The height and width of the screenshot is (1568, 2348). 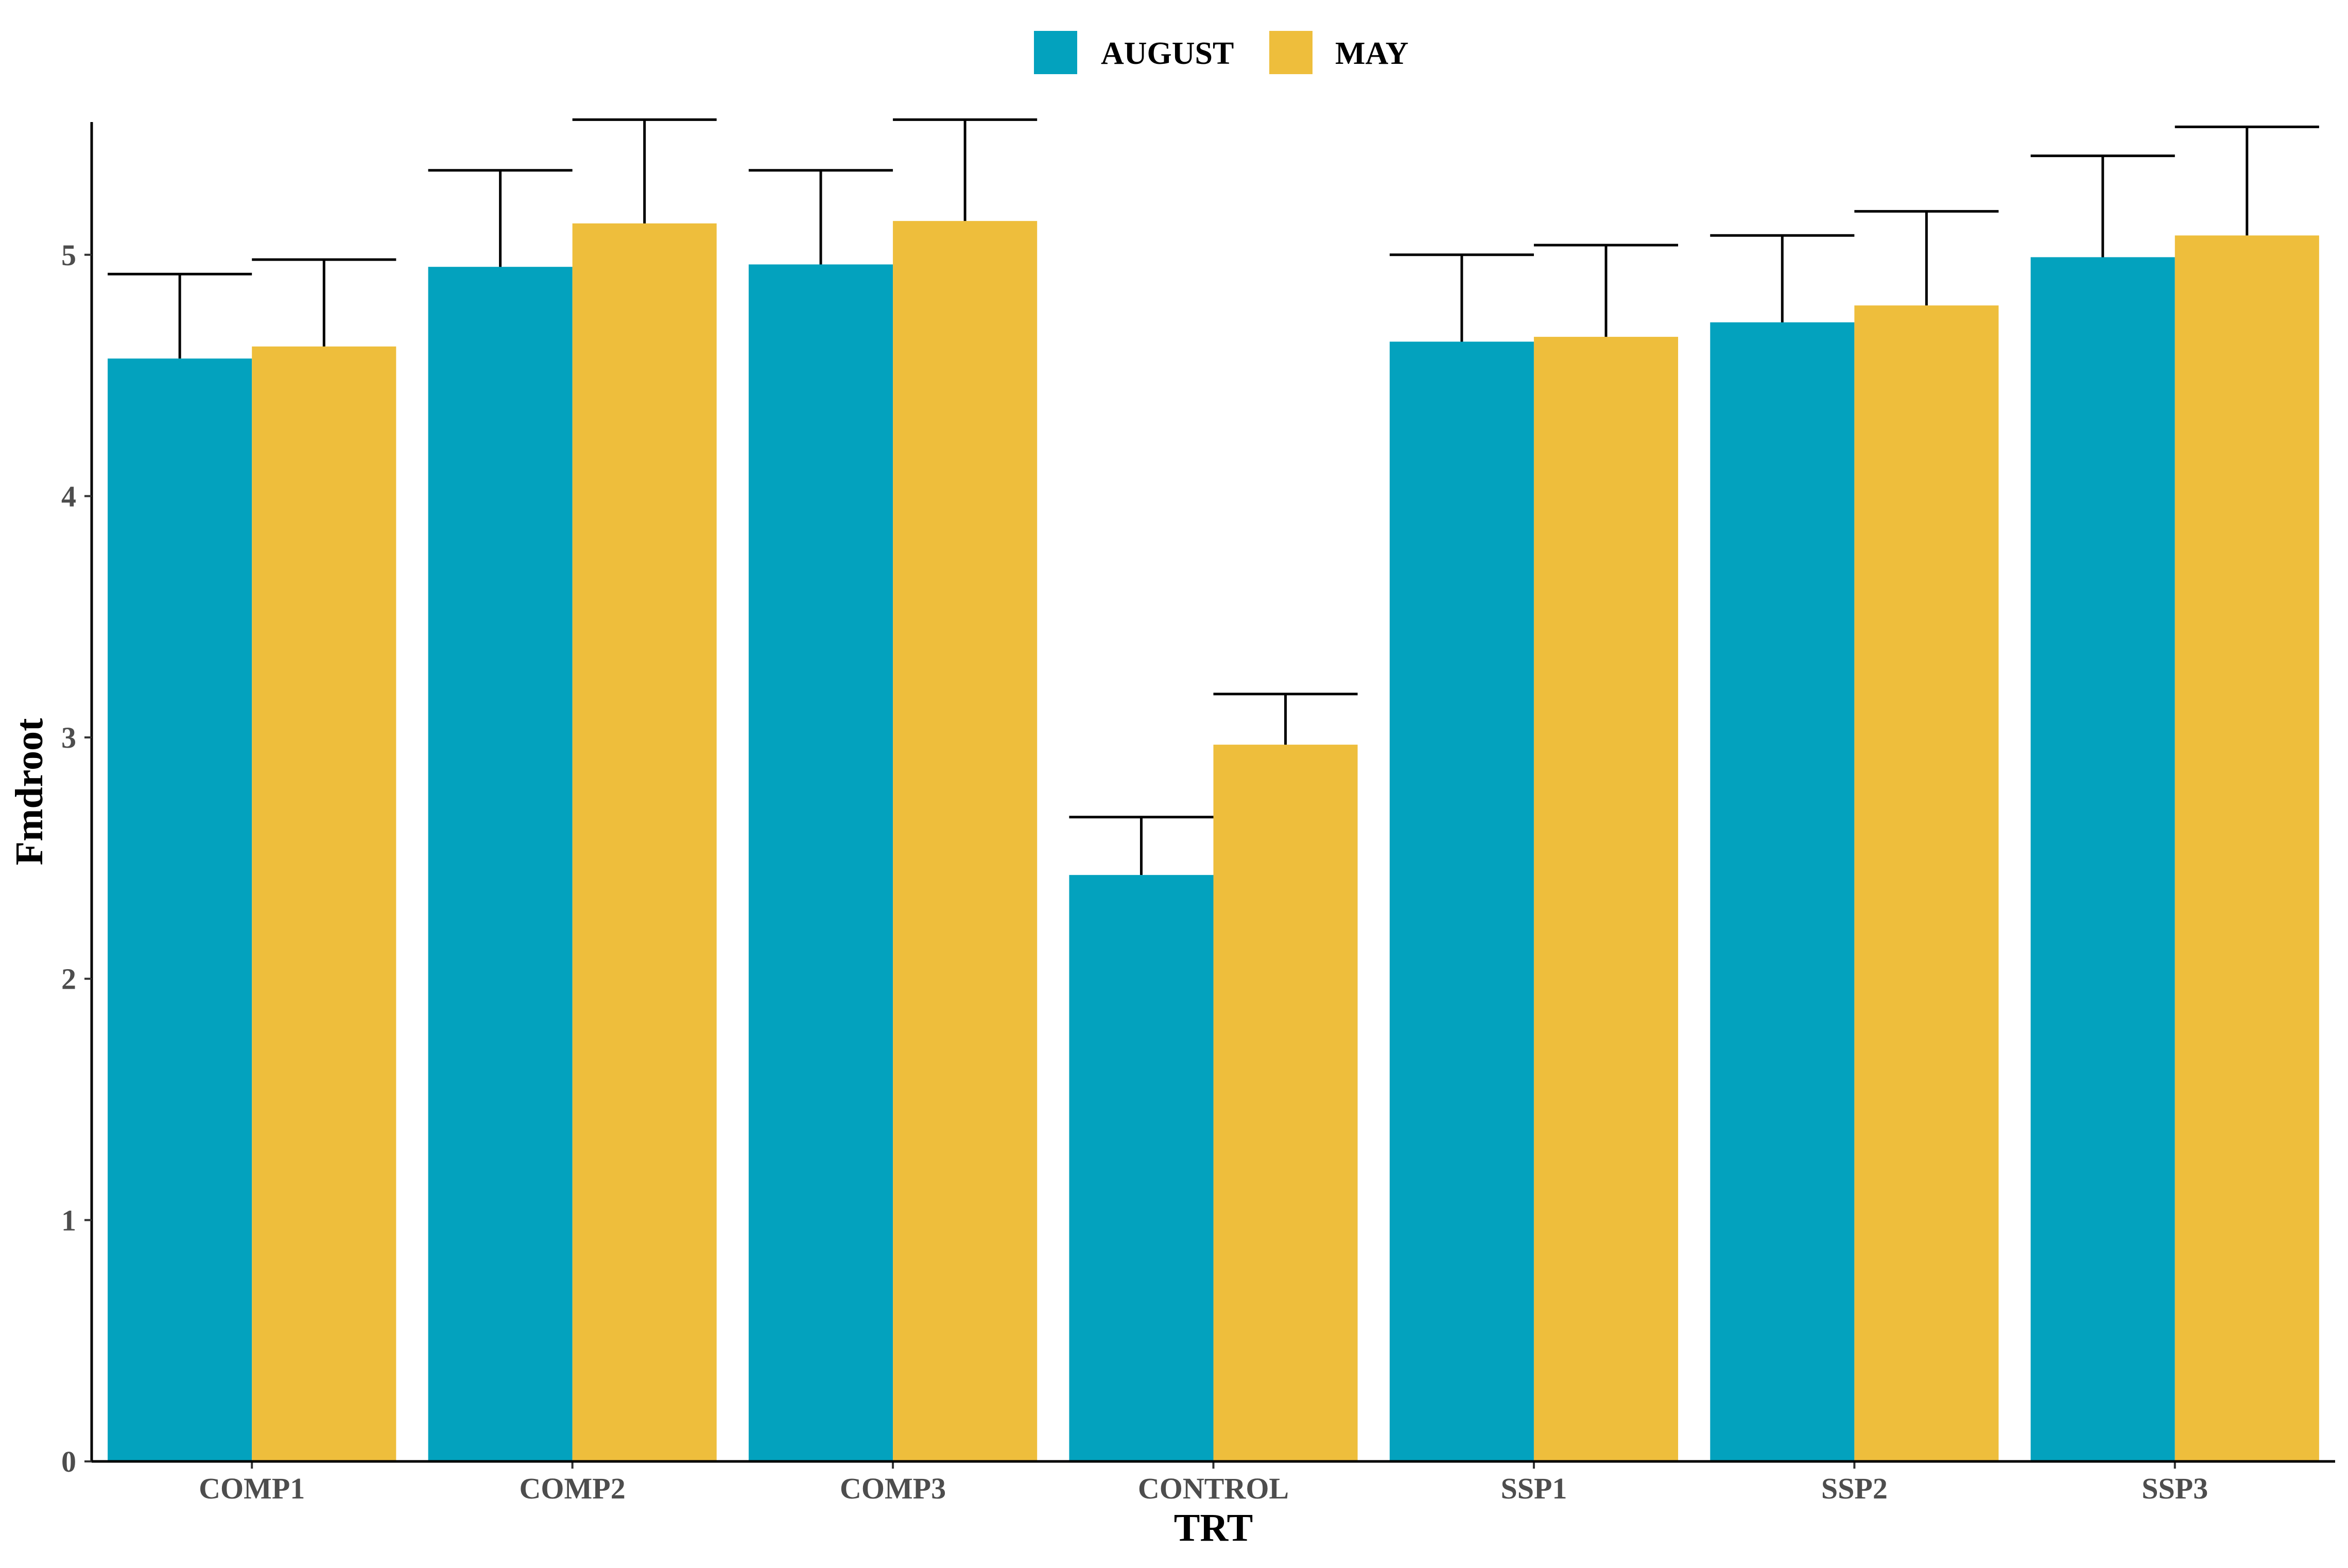 What do you see at coordinates (1461, 297) in the screenshot?
I see `errorbar-ssp1-august` at bounding box center [1461, 297].